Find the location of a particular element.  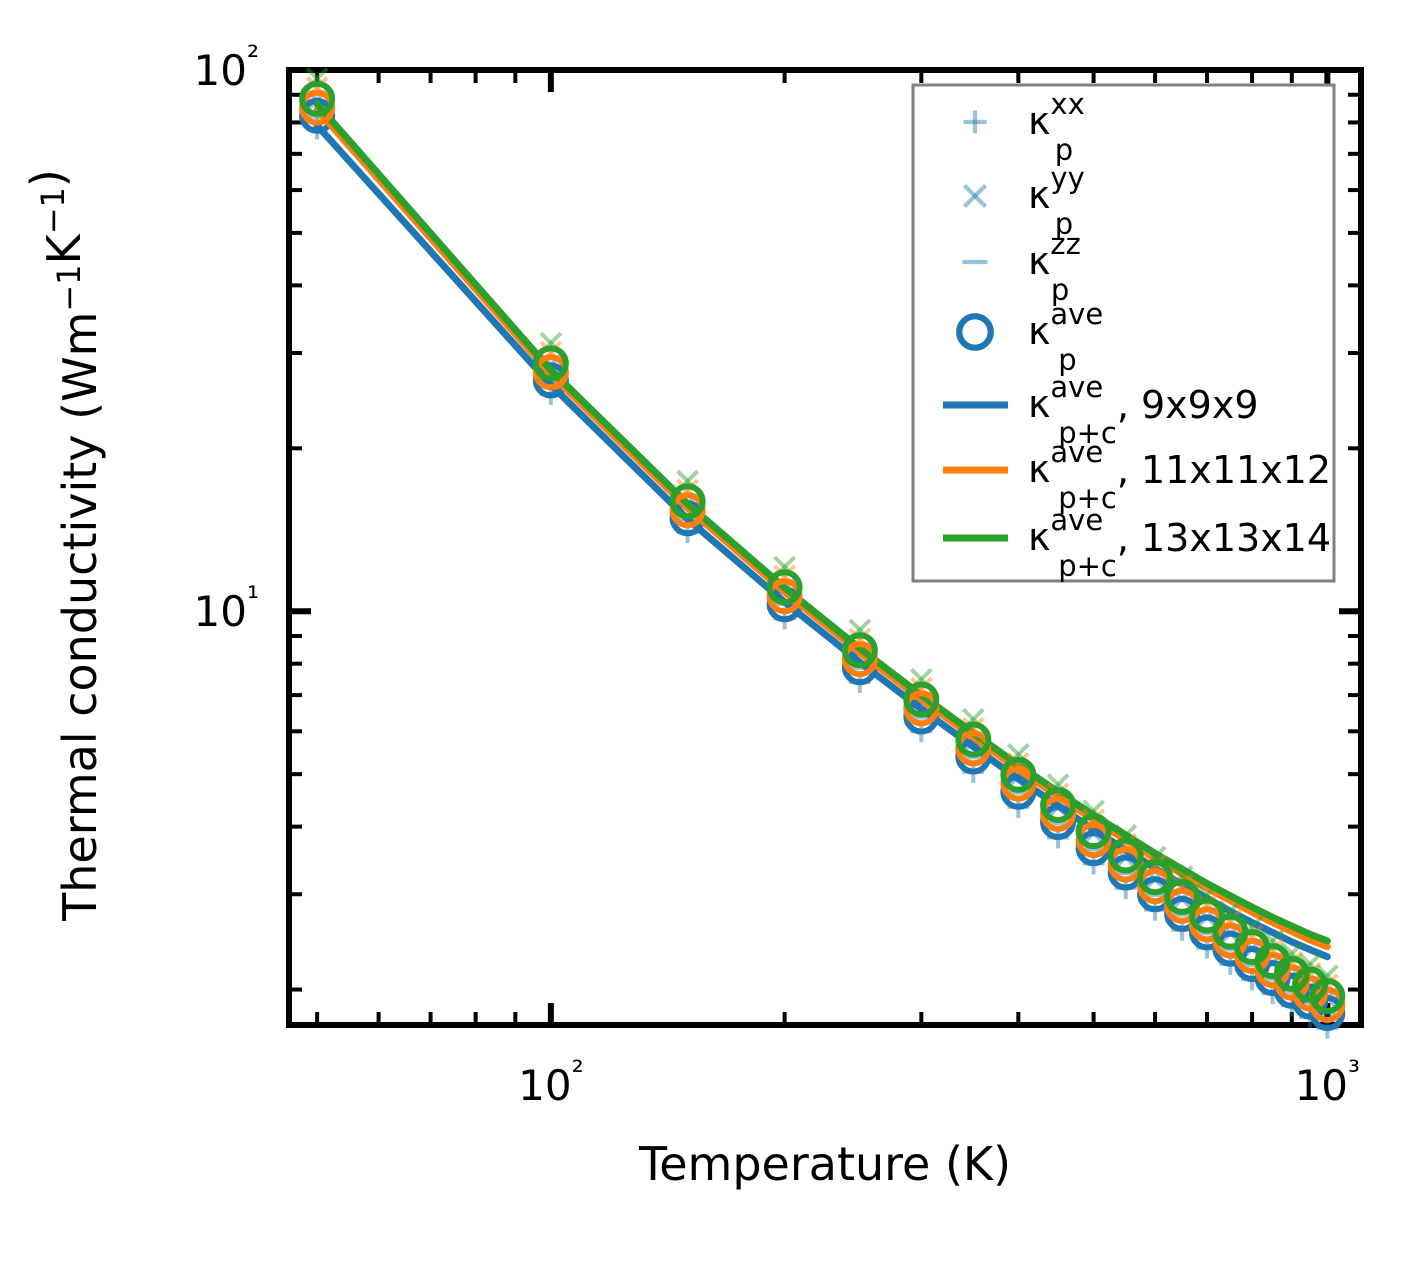

legend-entry-6: κave p+c, 13x13x14 is located at coordinates (1137, 543).